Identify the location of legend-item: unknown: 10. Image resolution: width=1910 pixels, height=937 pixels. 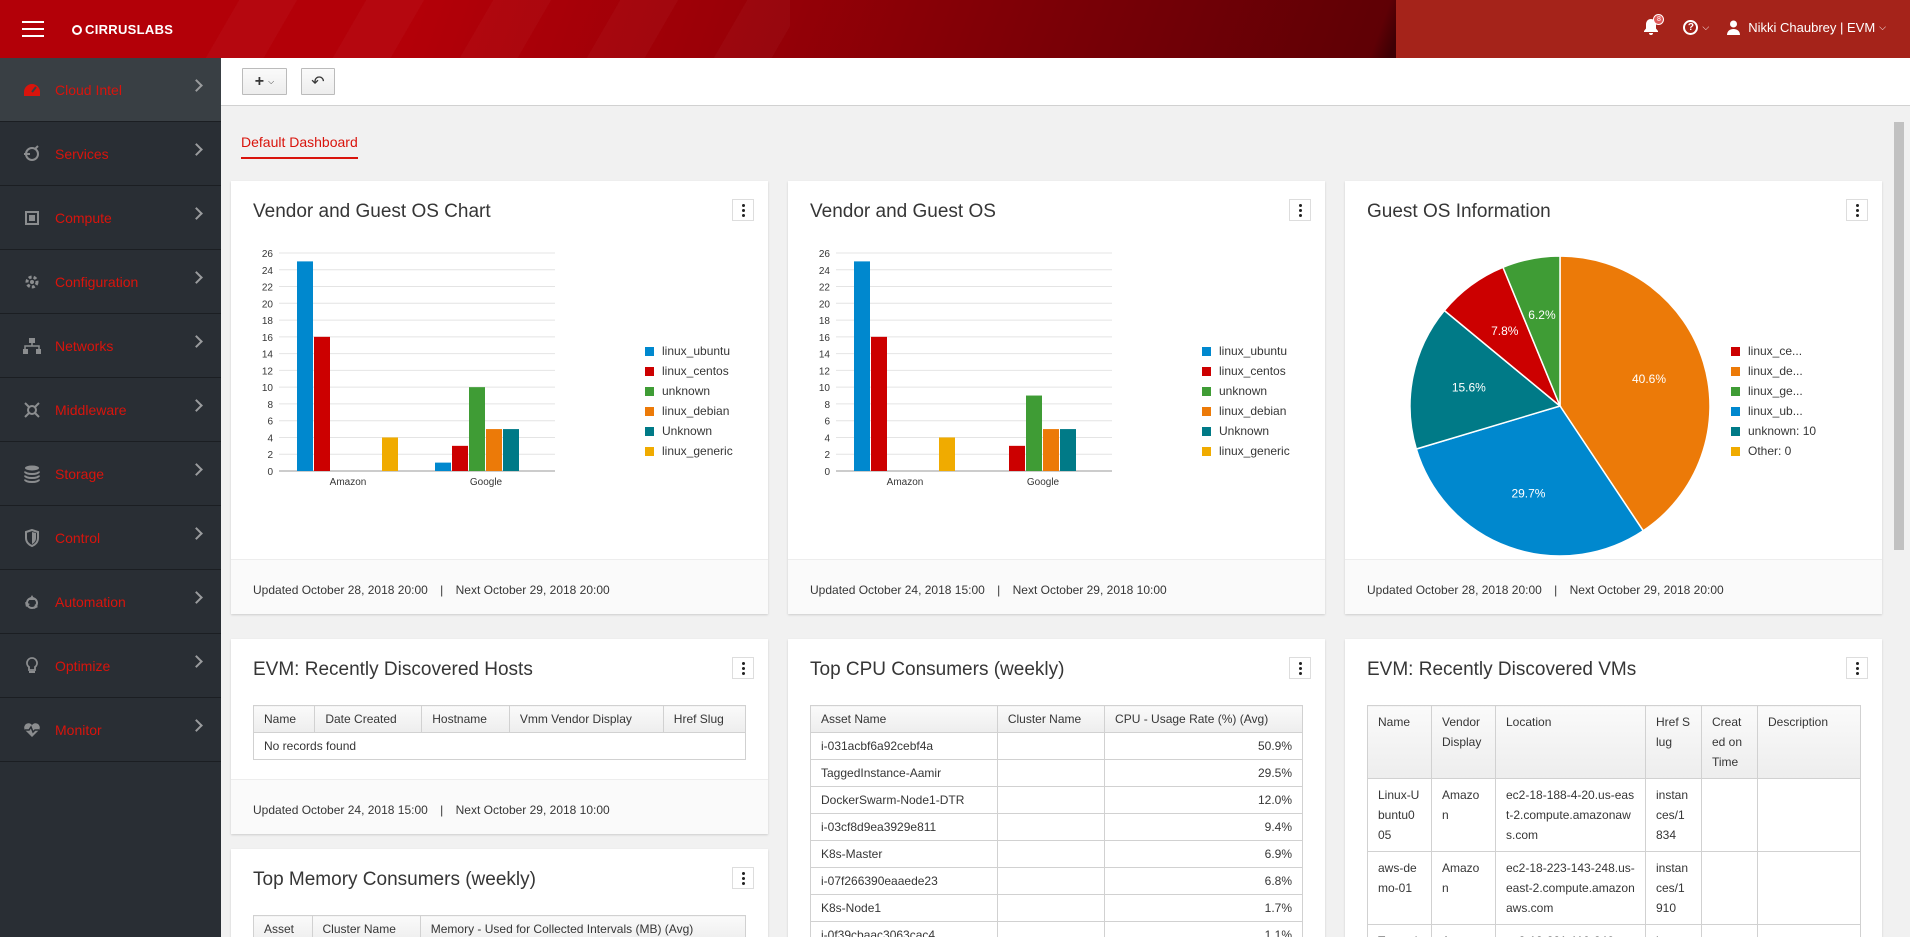
(1773, 431).